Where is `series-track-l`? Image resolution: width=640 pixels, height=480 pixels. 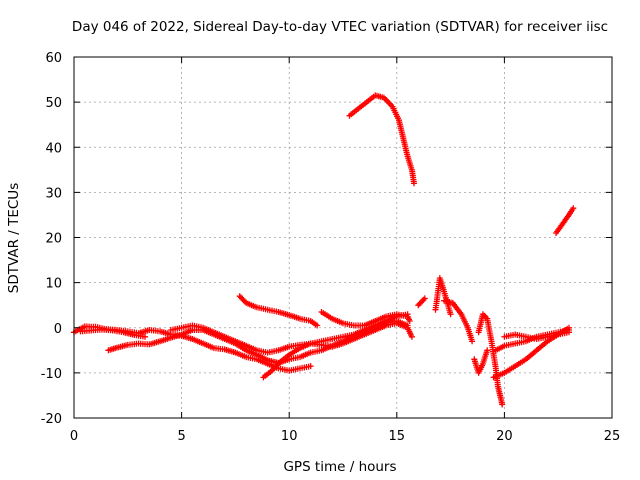
series-track-l is located at coordinates (481, 361).